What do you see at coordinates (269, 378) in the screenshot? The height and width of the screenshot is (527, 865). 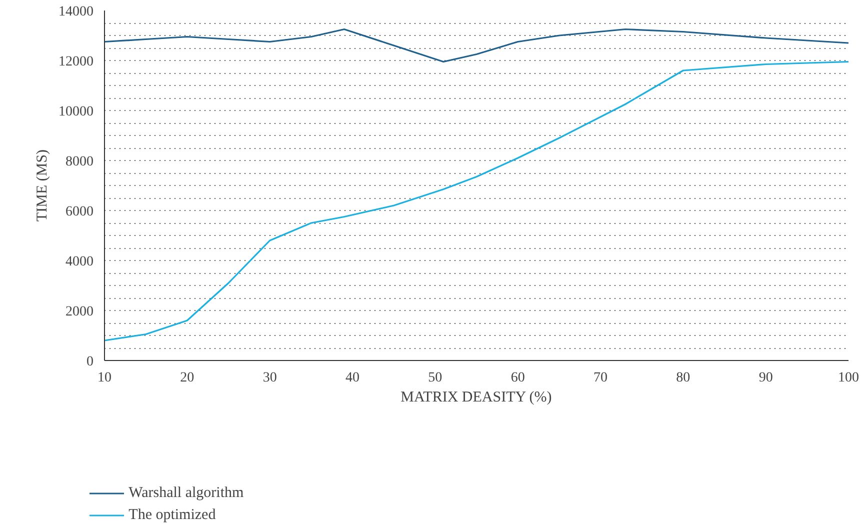 I see `x-tick-label: 30` at bounding box center [269, 378].